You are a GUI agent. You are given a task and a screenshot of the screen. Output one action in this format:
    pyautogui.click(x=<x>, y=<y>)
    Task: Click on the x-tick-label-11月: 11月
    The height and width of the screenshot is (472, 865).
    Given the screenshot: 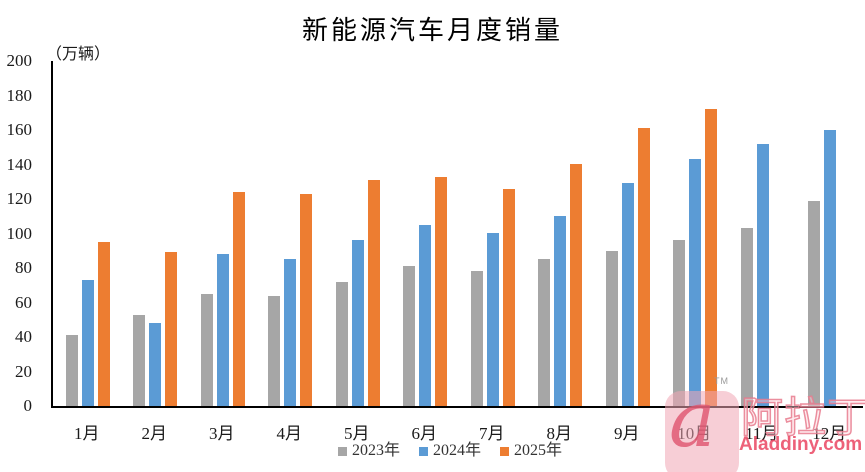 What is the action you would take?
    pyautogui.click(x=762, y=433)
    